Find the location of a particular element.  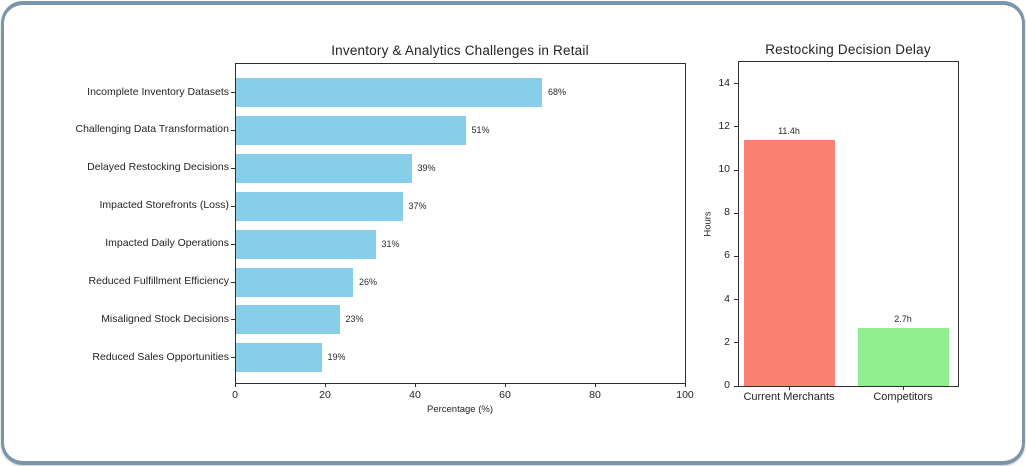

x-tick-label: 40 is located at coordinates (415, 395).